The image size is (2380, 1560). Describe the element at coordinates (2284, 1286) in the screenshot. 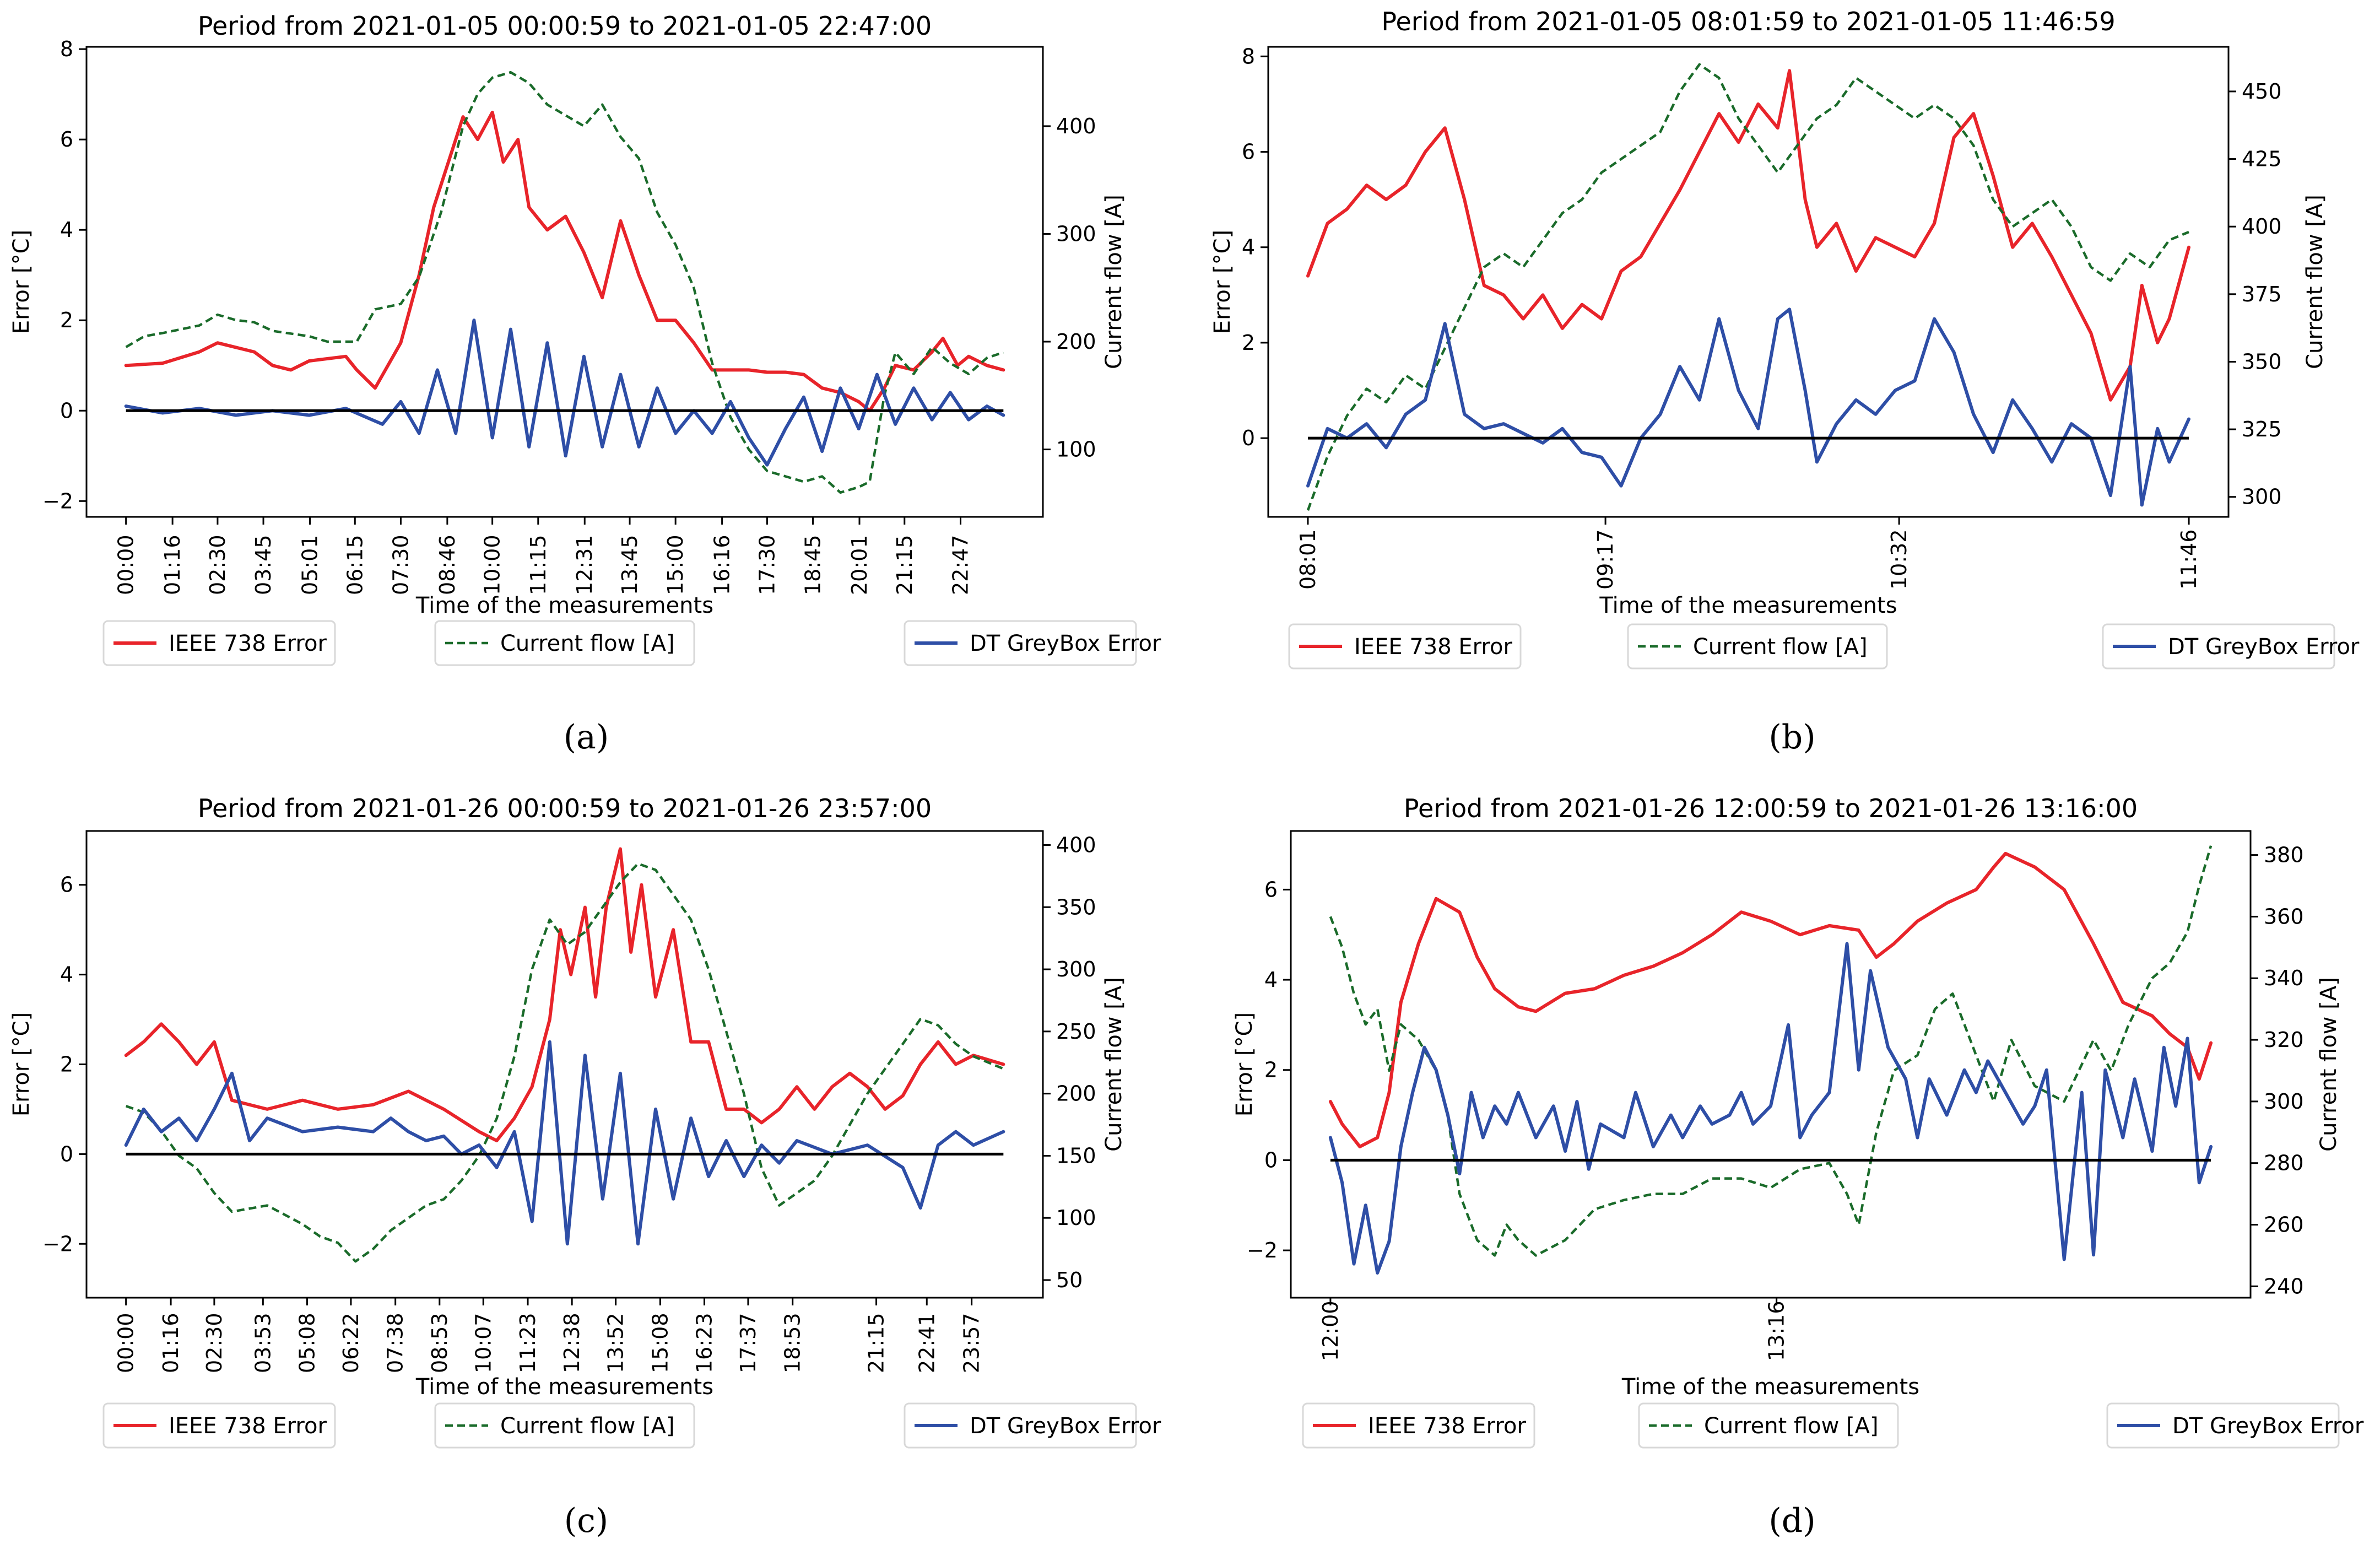

I see `y-right-tick-label: 240` at that location.